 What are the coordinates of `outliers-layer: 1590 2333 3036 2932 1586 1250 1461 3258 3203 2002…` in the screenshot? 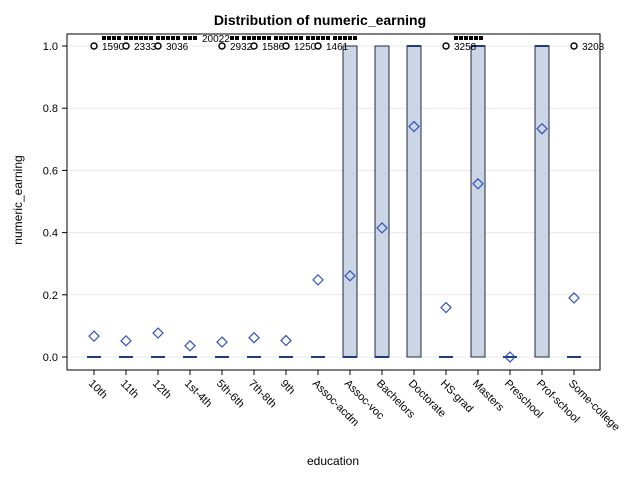 It's located at (347, 43).